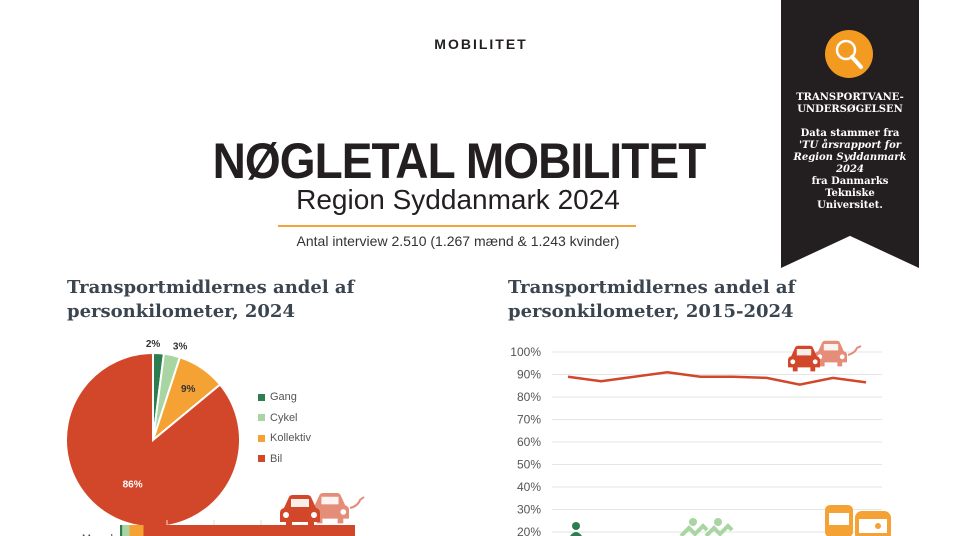  Describe the element at coordinates (850, 145) in the screenshot. I see `banner-line: 'TU årsrapport for` at that location.